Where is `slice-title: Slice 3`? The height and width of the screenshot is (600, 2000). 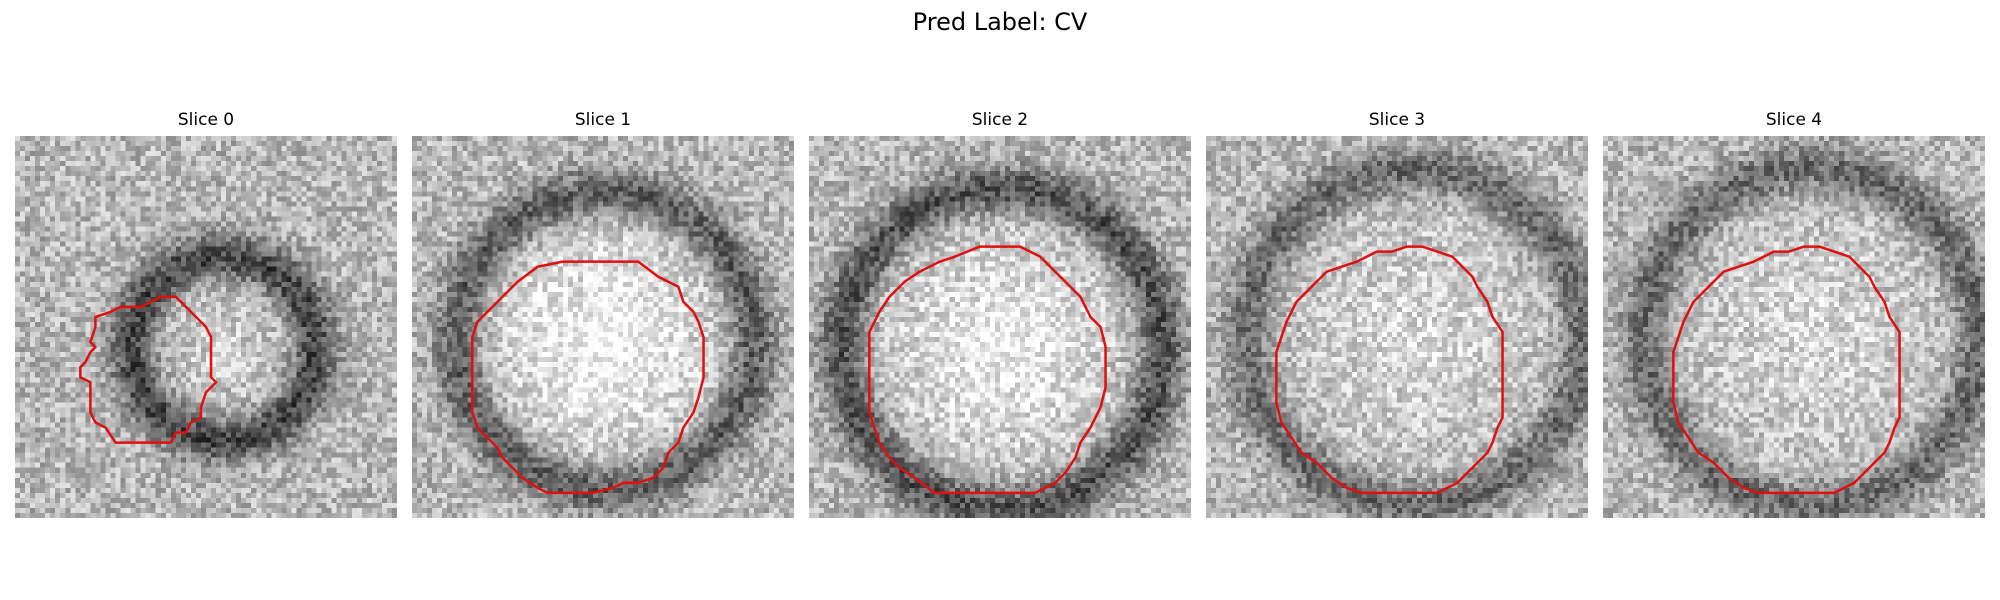 slice-title: Slice 3 is located at coordinates (1397, 120).